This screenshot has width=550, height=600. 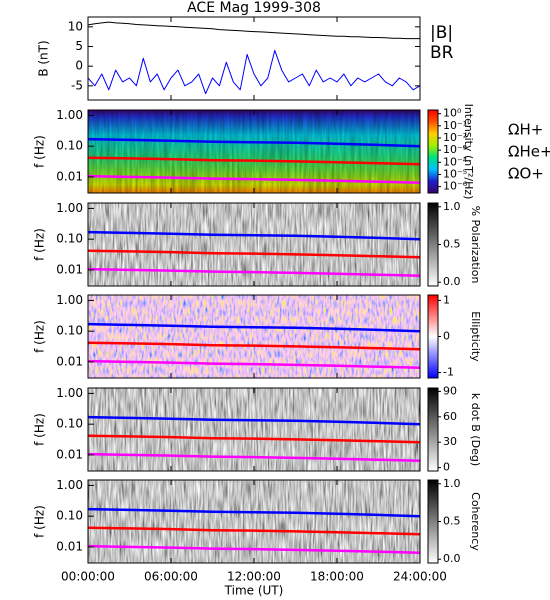 What do you see at coordinates (475, 336) in the screenshot?
I see `colorbar-label: Ellipticity` at bounding box center [475, 336].